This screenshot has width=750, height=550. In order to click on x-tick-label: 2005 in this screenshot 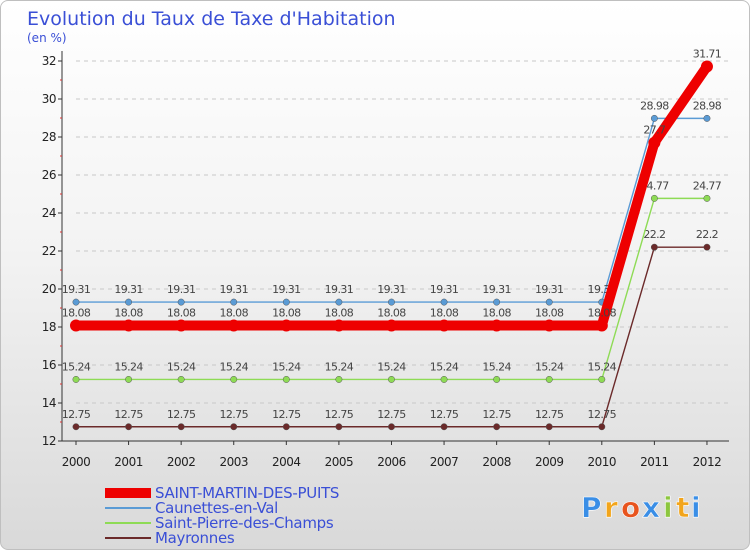, I will do `click(339, 462)`.